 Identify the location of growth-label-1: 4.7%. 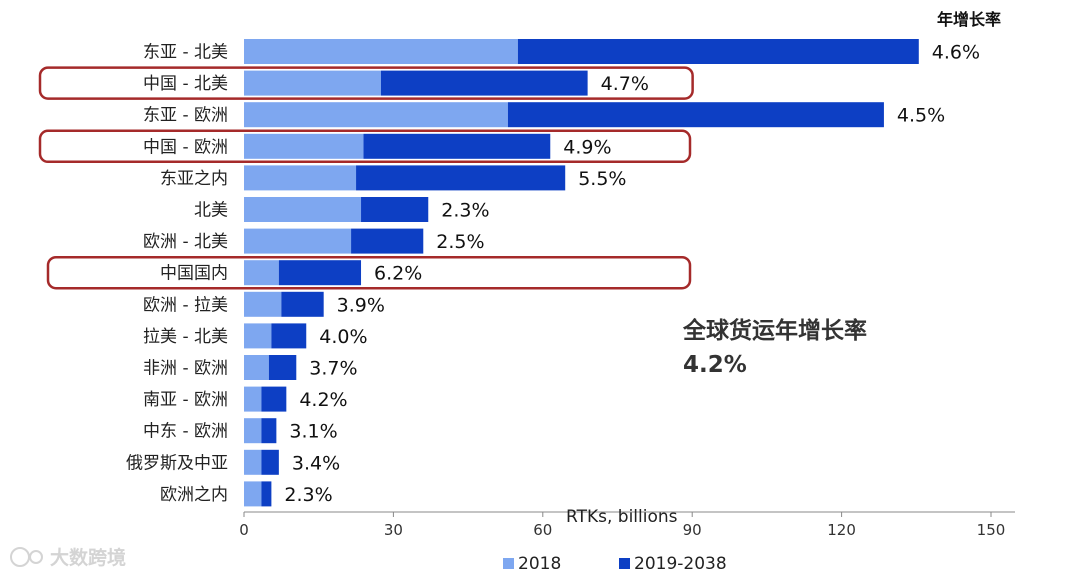
(625, 84).